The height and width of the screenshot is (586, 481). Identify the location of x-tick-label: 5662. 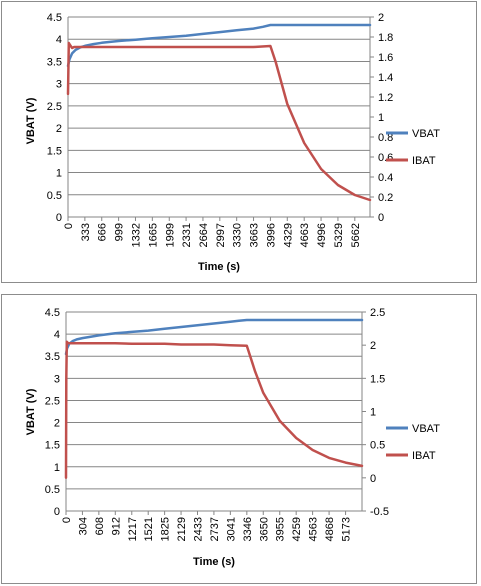
(356, 235).